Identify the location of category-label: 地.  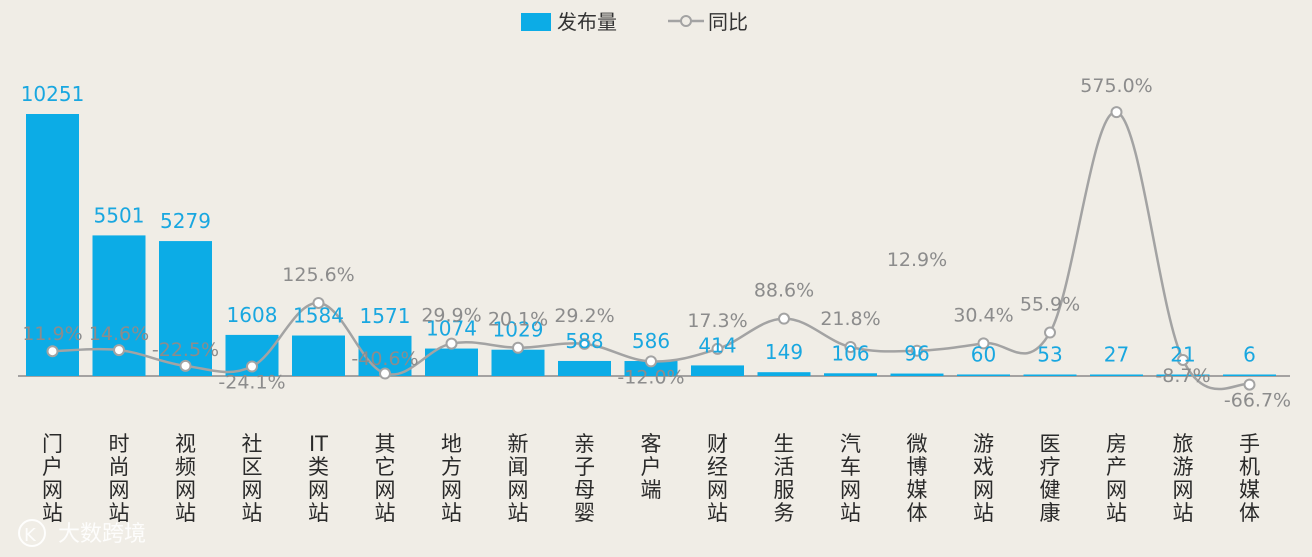
(451, 444).